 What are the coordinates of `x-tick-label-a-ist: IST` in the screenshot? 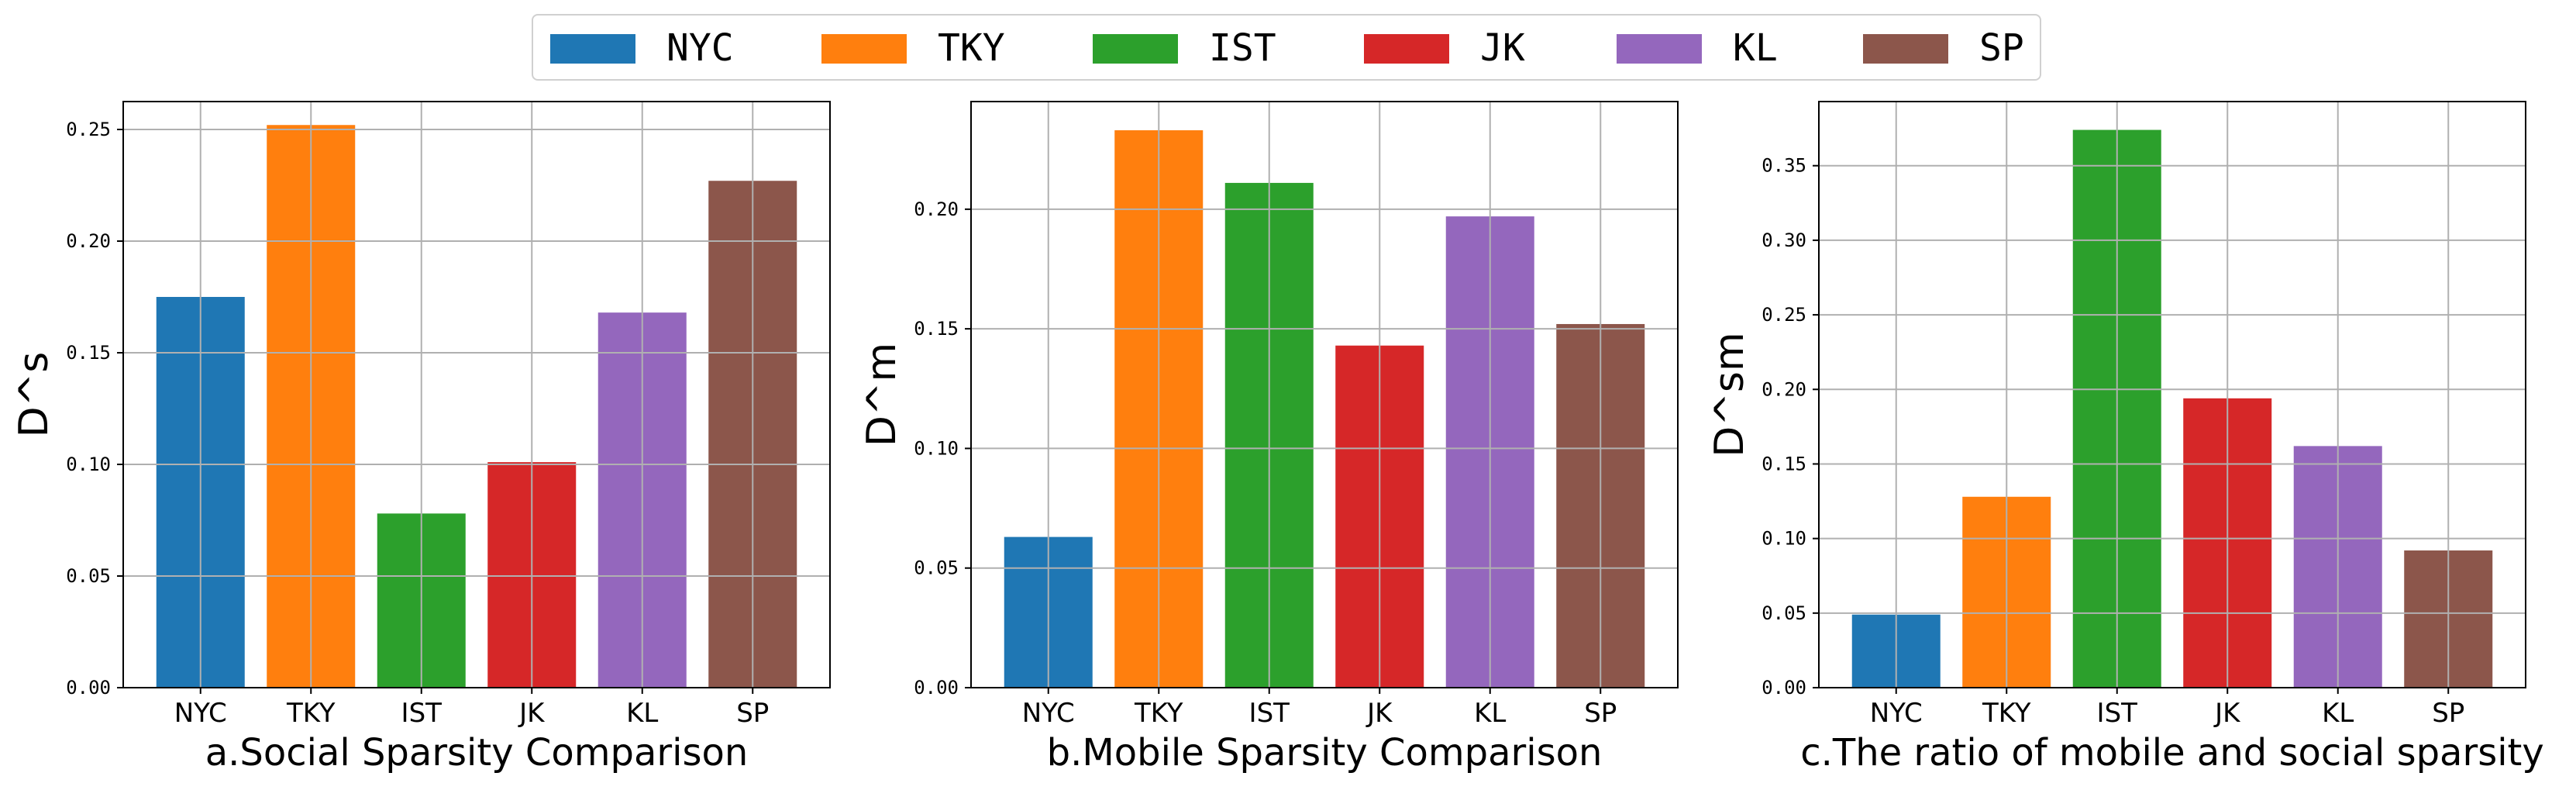 It's located at (422, 713).